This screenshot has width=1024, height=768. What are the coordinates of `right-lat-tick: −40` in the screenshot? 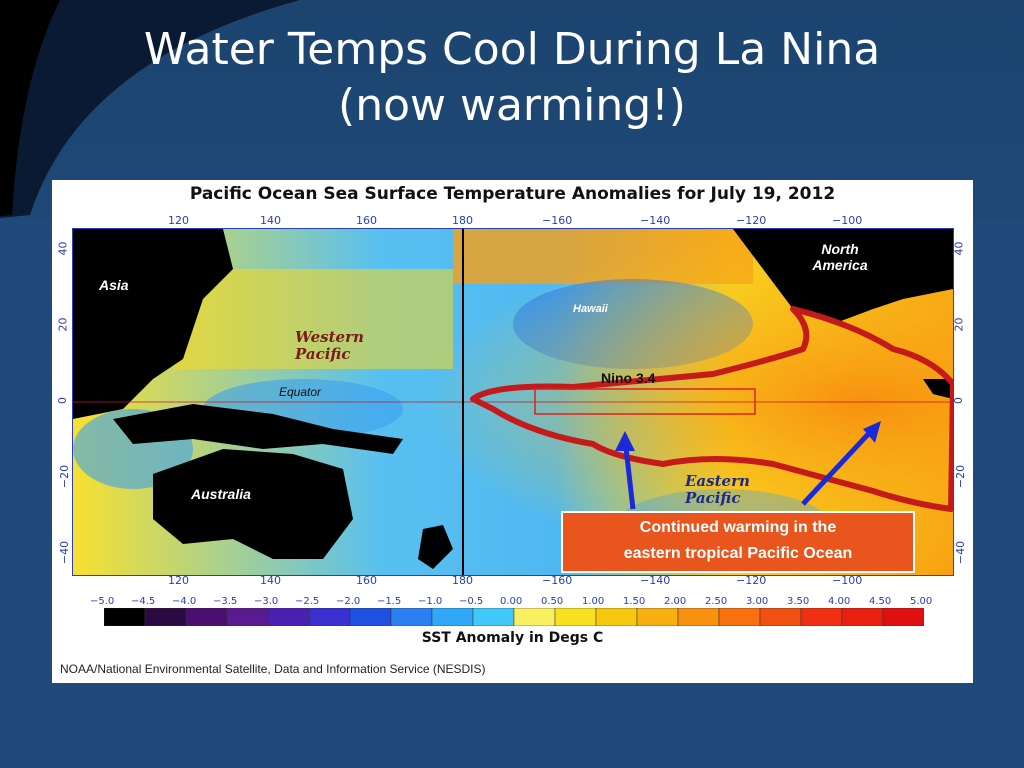 It's located at (961, 552).